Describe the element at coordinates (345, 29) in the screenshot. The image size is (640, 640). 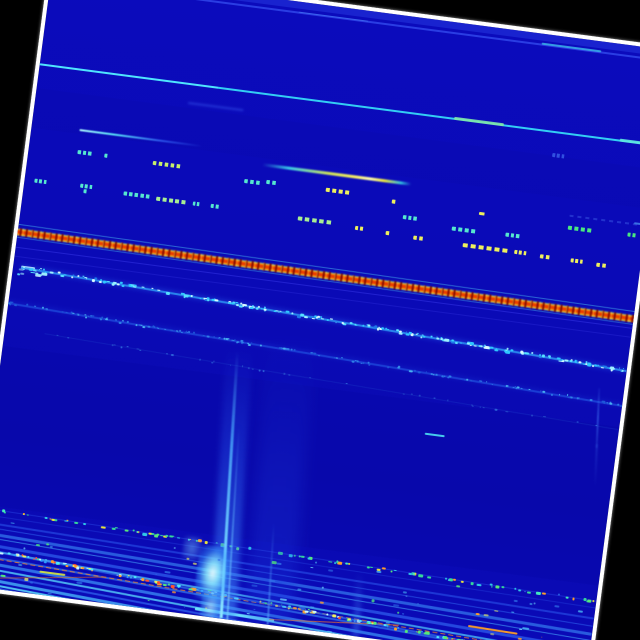
I see `background-shade-band` at that location.